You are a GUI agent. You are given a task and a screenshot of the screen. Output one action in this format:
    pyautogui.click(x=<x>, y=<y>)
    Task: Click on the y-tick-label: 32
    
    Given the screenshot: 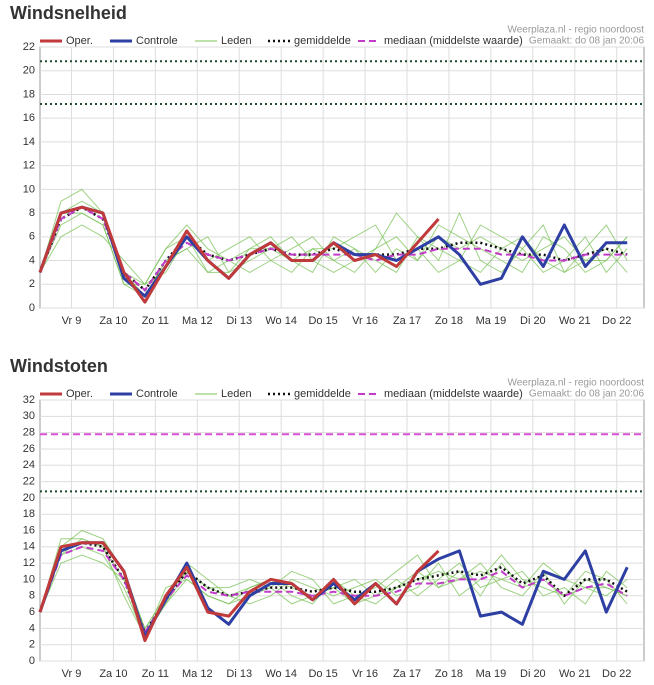 What is the action you would take?
    pyautogui.click(x=29, y=400)
    